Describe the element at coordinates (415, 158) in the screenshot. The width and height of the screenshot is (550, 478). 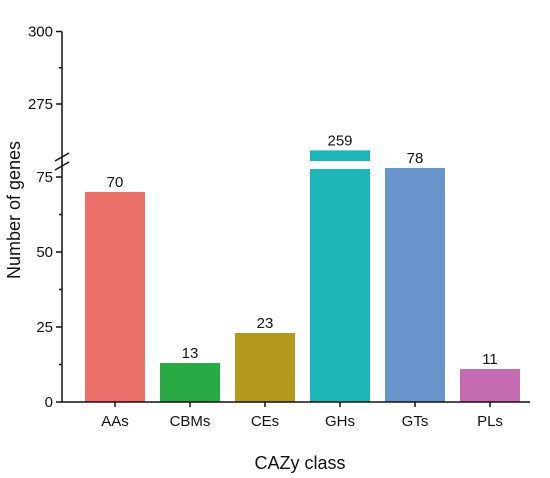
I see `data-label-gts: 78` at that location.